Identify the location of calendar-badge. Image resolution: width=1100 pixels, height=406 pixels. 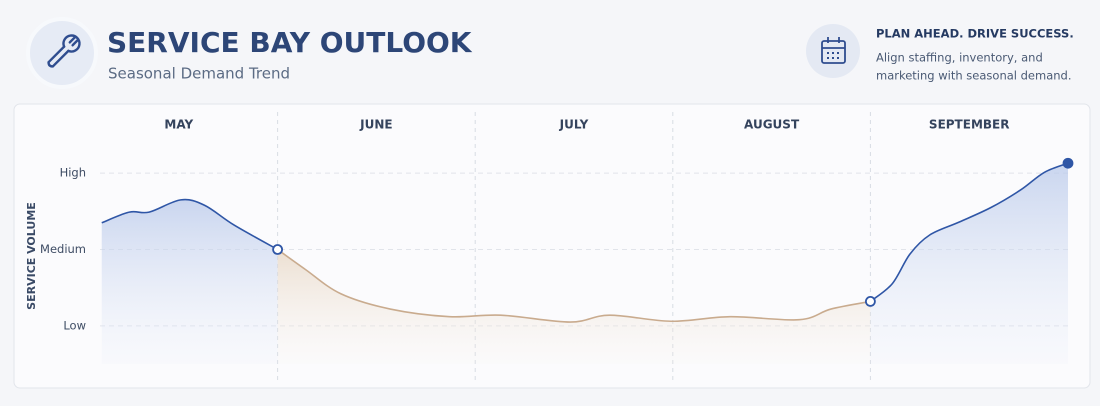
(833, 51).